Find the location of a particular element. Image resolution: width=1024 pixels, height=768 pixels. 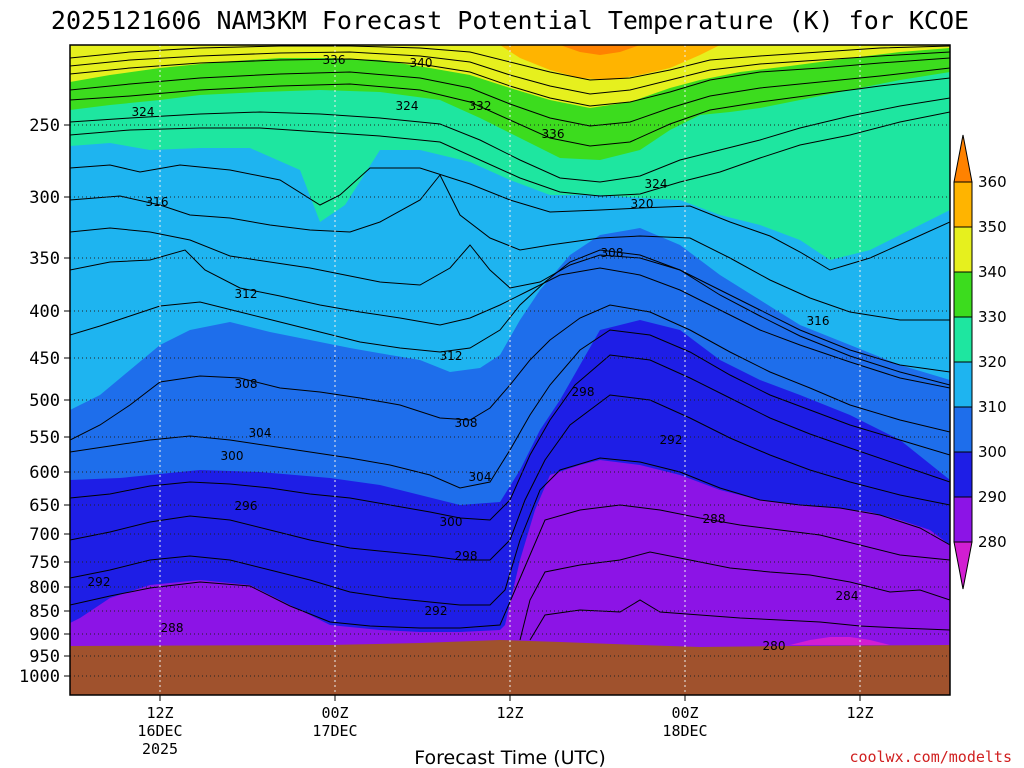

colorbar-top-arrow is located at coordinates (963, 158).